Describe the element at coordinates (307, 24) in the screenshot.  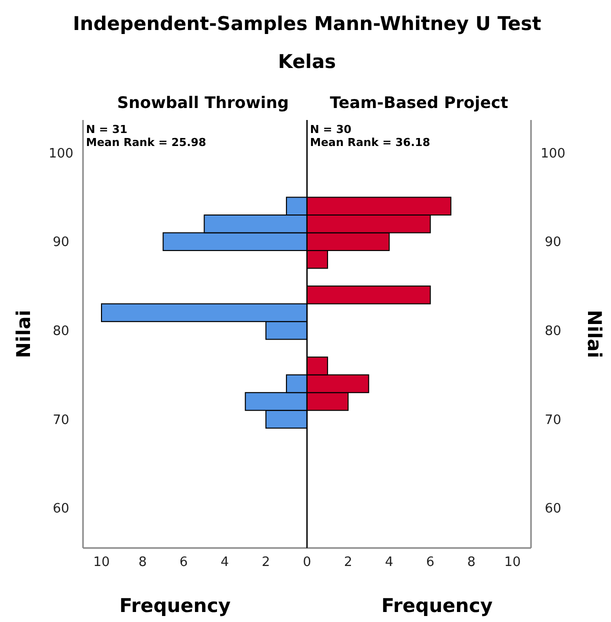
I see `chart-title: Independent-Samples Mann-Whitney U Test` at that location.